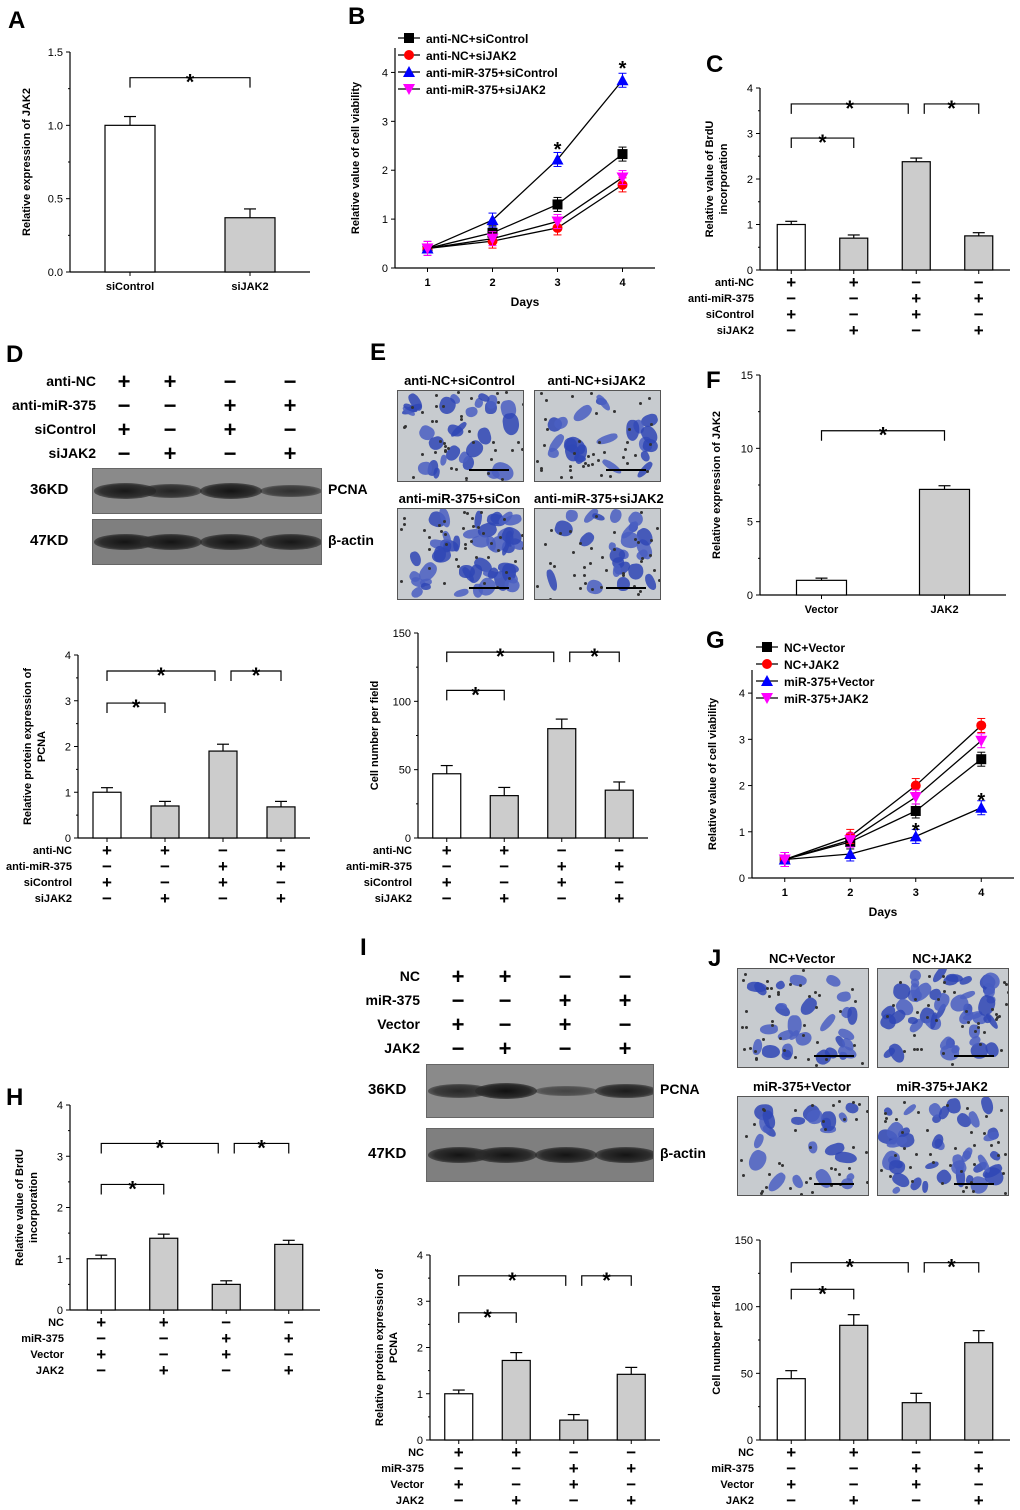 The image size is (1020, 1510). I want to click on D_chart-y-tick-label: 0, so click(68, 839).